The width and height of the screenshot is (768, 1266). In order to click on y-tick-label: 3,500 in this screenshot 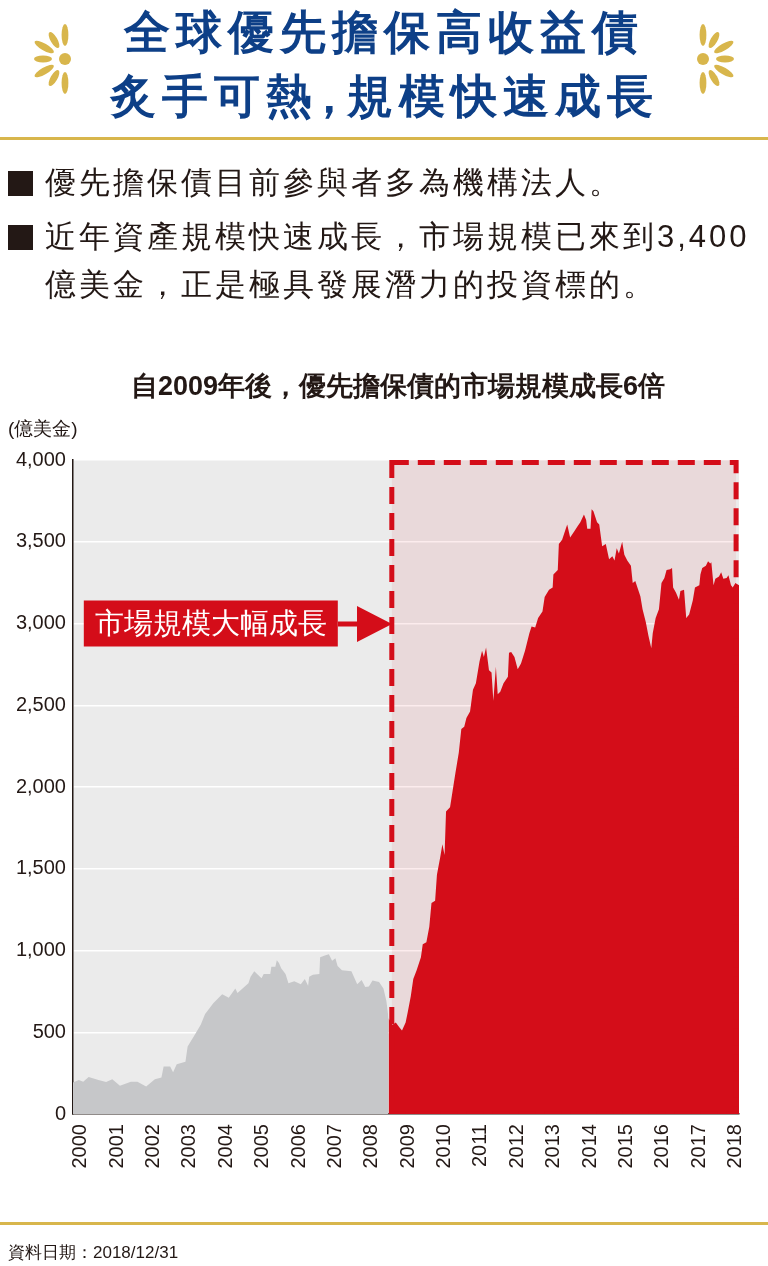, I will do `click(40, 540)`.